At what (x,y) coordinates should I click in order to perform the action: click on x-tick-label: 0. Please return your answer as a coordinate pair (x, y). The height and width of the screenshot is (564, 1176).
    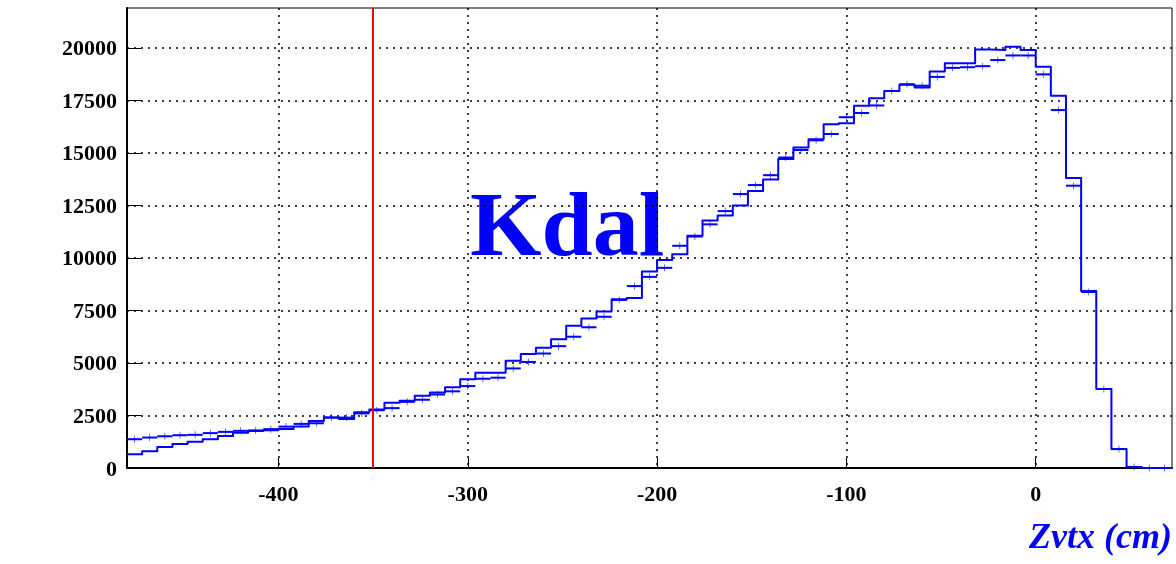
    Looking at the image, I should click on (1036, 493).